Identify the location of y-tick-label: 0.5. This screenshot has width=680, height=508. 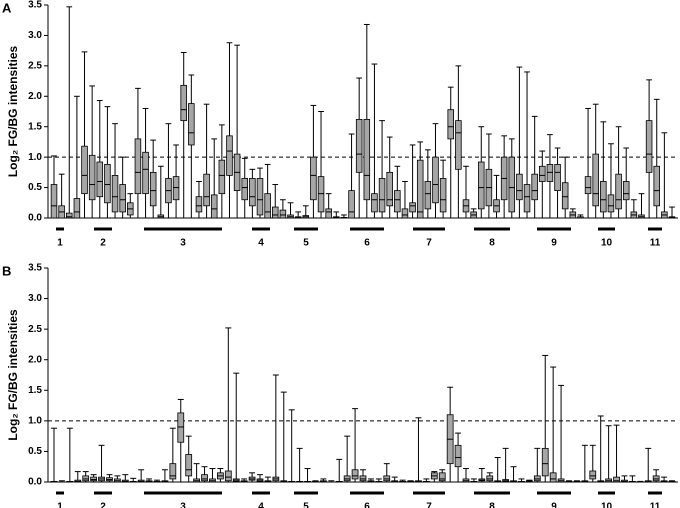
(35, 187).